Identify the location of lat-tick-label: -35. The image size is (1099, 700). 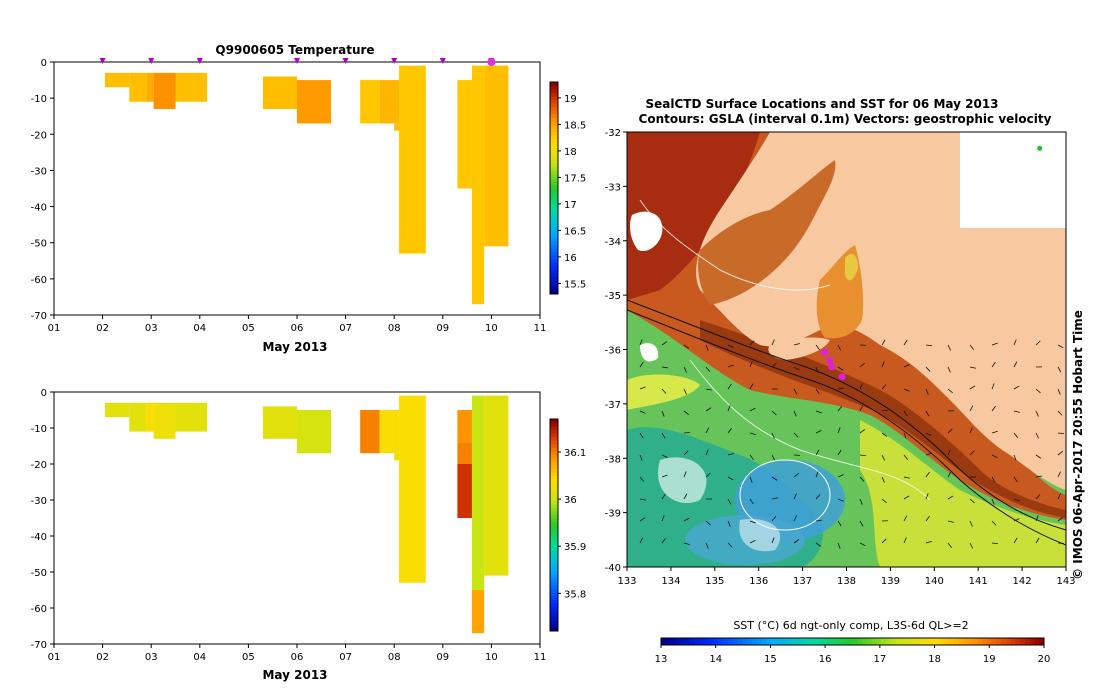
(613, 296).